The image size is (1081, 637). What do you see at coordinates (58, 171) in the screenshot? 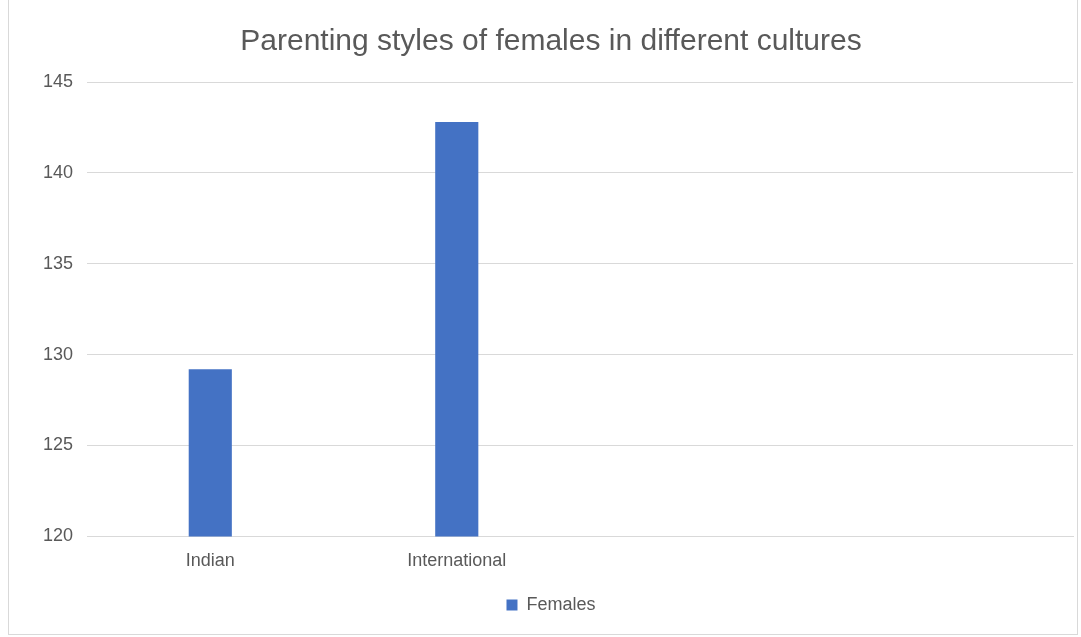
I see `y-tick-label: 140` at bounding box center [58, 171].